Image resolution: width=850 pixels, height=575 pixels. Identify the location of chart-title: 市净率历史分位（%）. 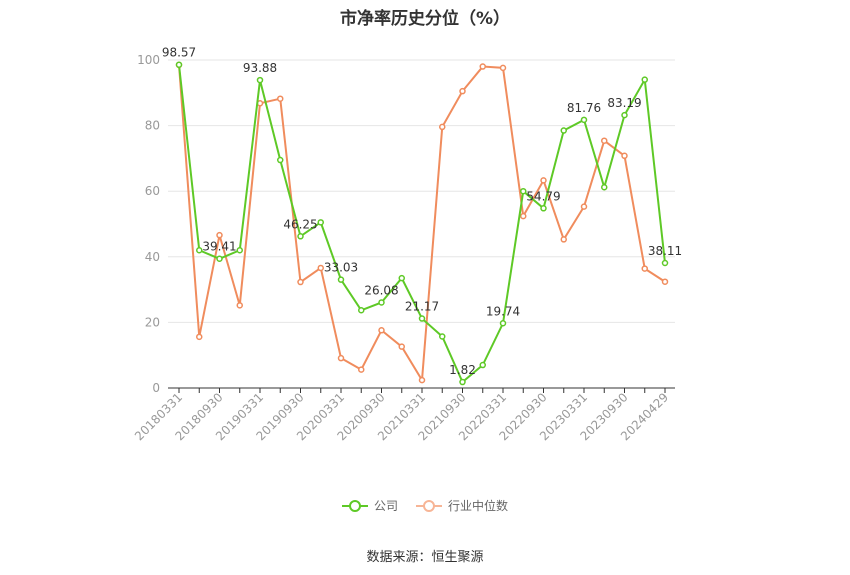
(425, 19).